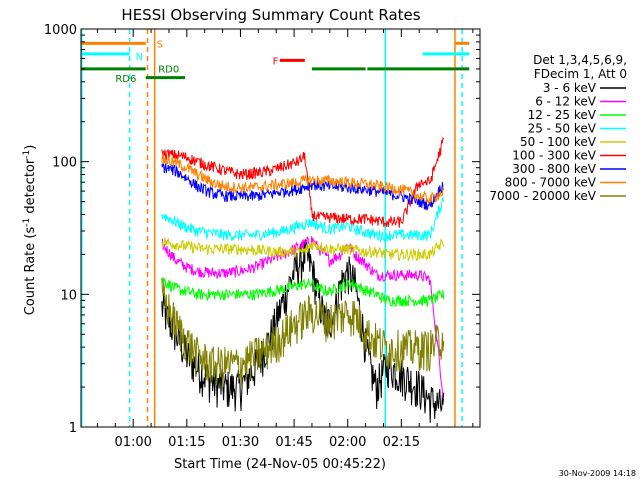 The image size is (640, 480). What do you see at coordinates (570, 88) in the screenshot?
I see `legend-label-3-6-kev: 3 - 6 keV` at bounding box center [570, 88].